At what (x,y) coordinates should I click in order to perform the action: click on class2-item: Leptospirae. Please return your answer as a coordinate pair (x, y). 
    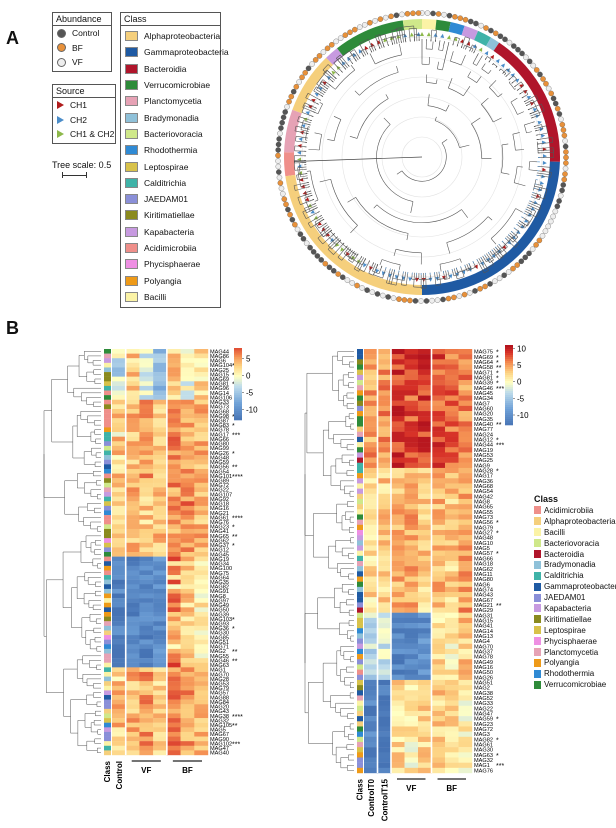
    Looking at the image, I should click on (575, 630).